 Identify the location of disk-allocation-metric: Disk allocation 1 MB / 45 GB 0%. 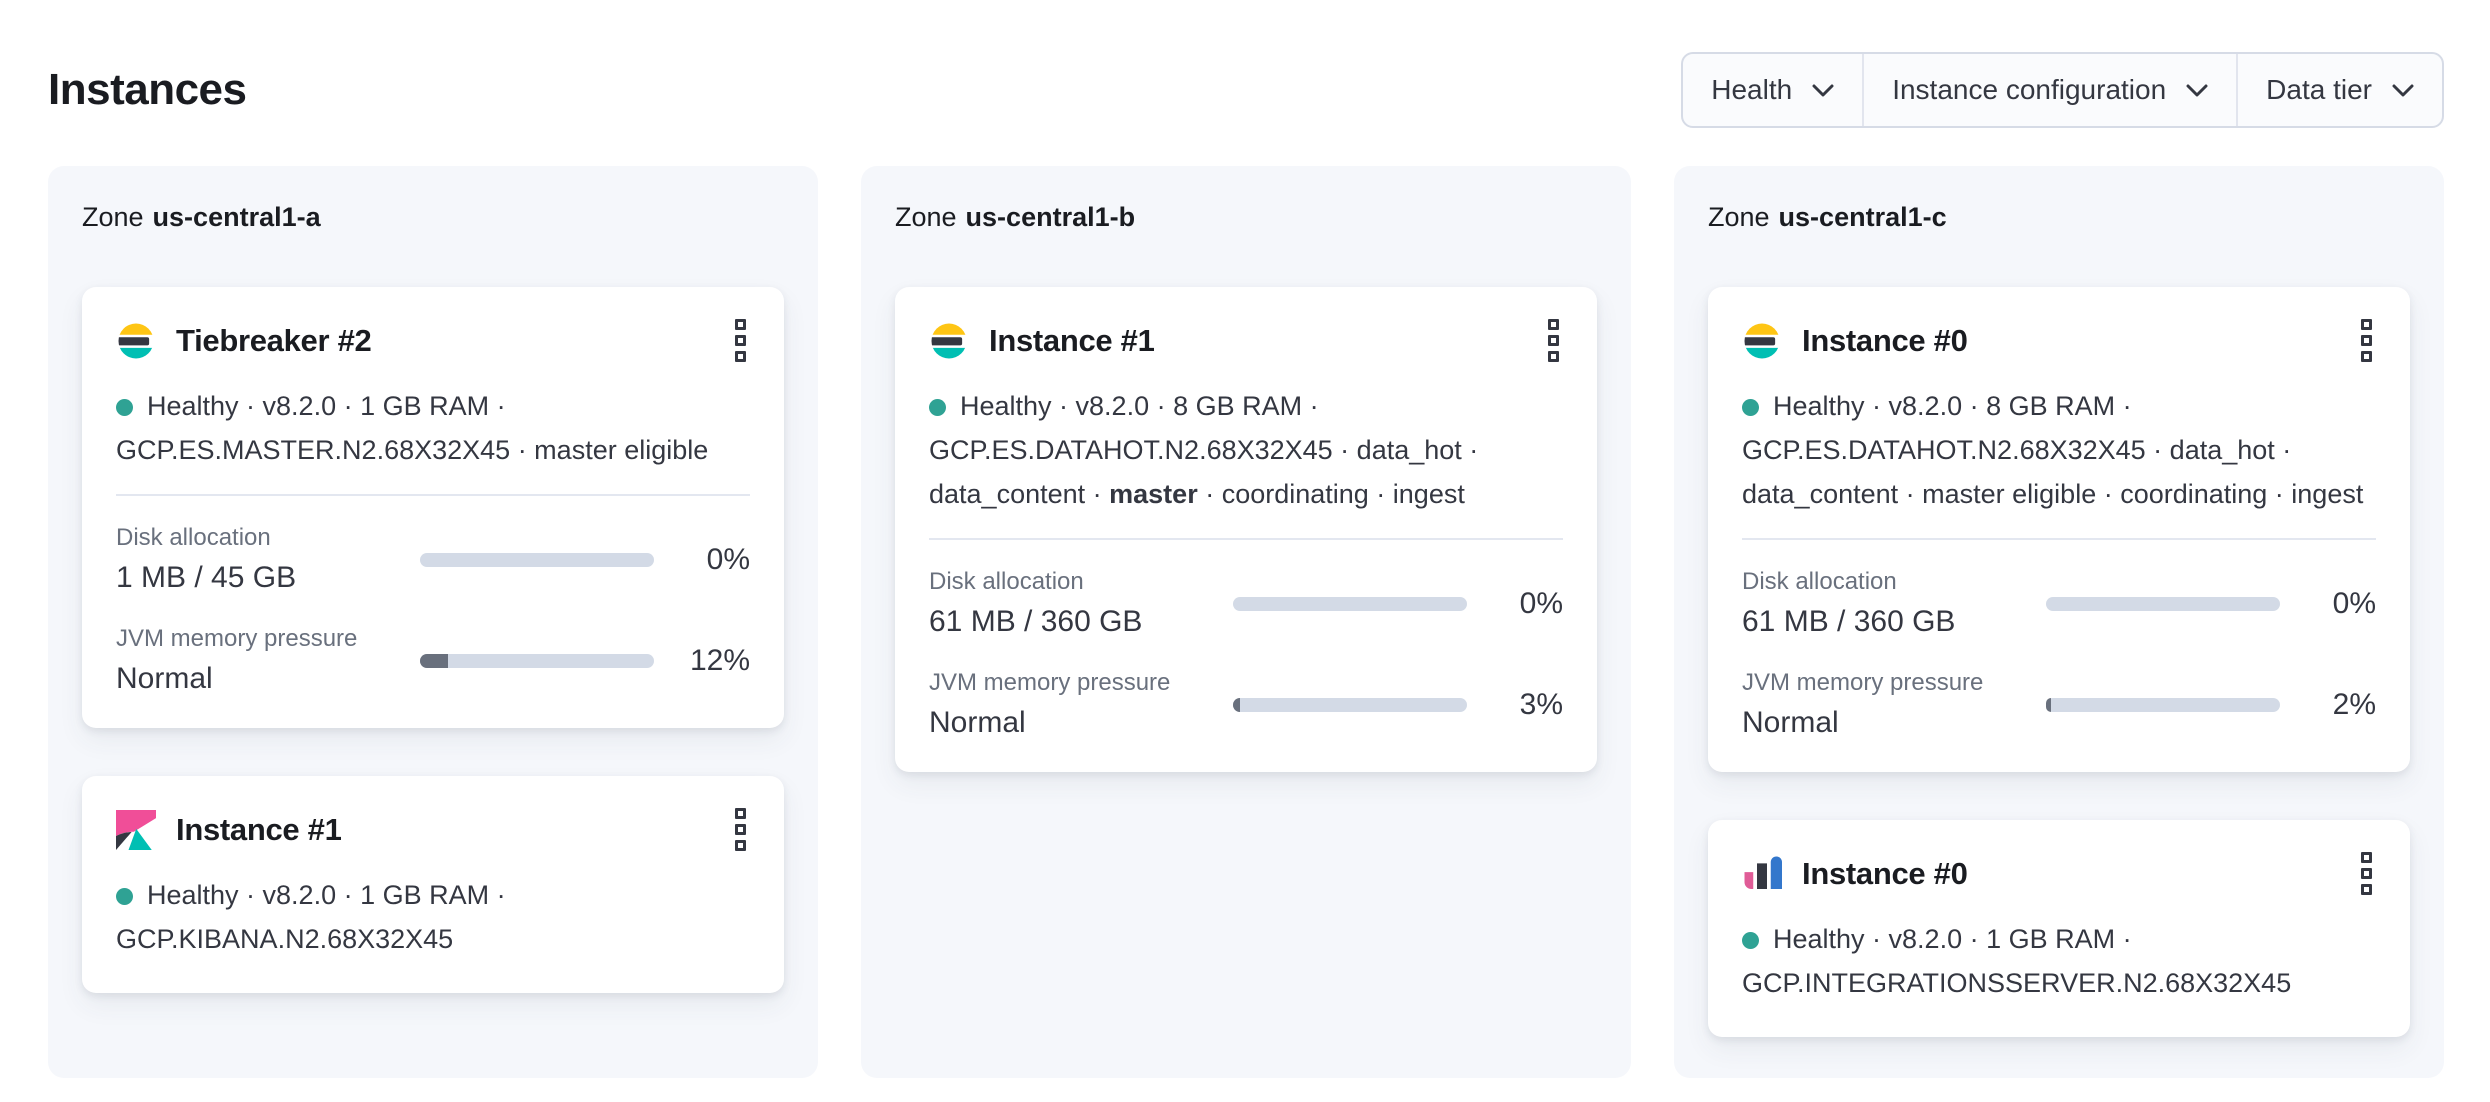
(433, 559).